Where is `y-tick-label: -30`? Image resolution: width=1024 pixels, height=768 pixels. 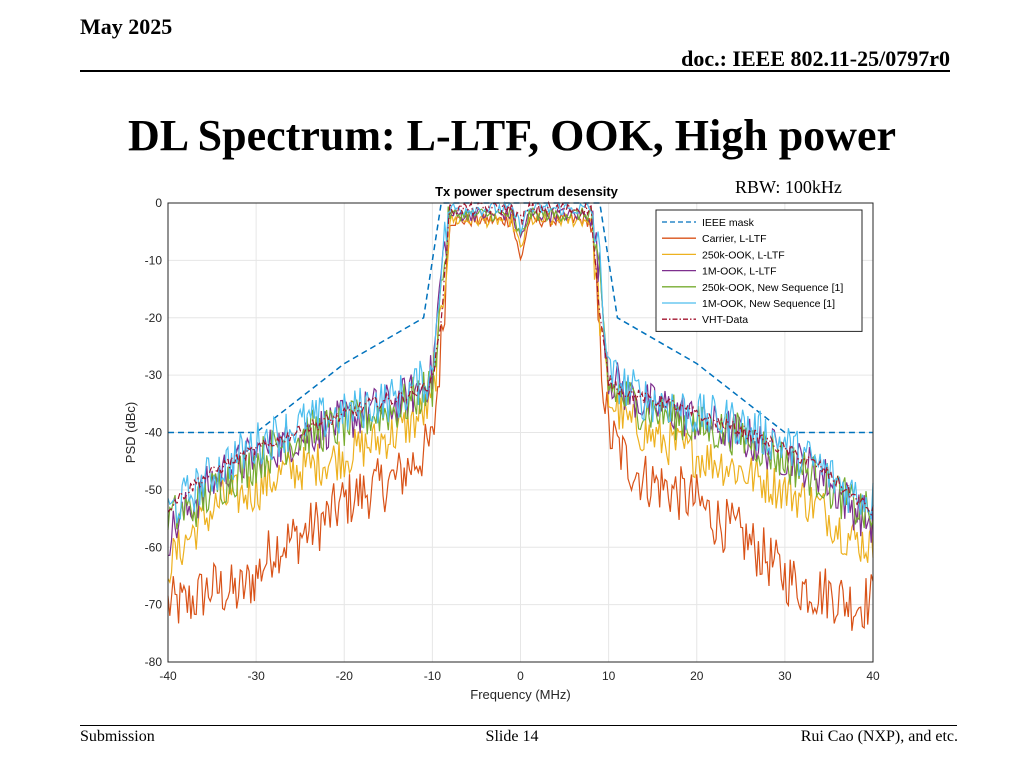 y-tick-label: -30 is located at coordinates (154, 375).